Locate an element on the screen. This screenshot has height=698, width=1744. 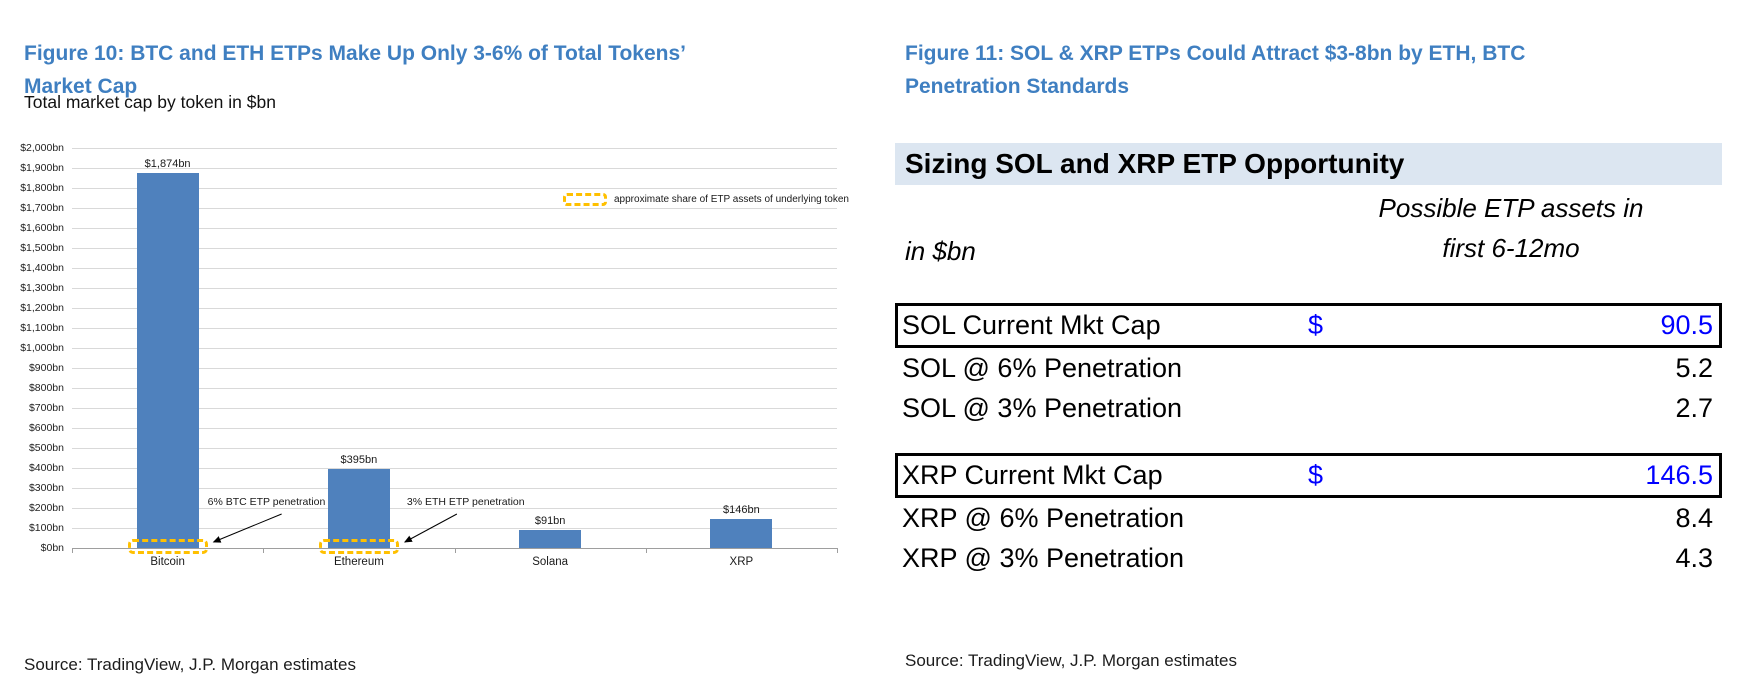
row-value: 2.7 is located at coordinates (1694, 407).